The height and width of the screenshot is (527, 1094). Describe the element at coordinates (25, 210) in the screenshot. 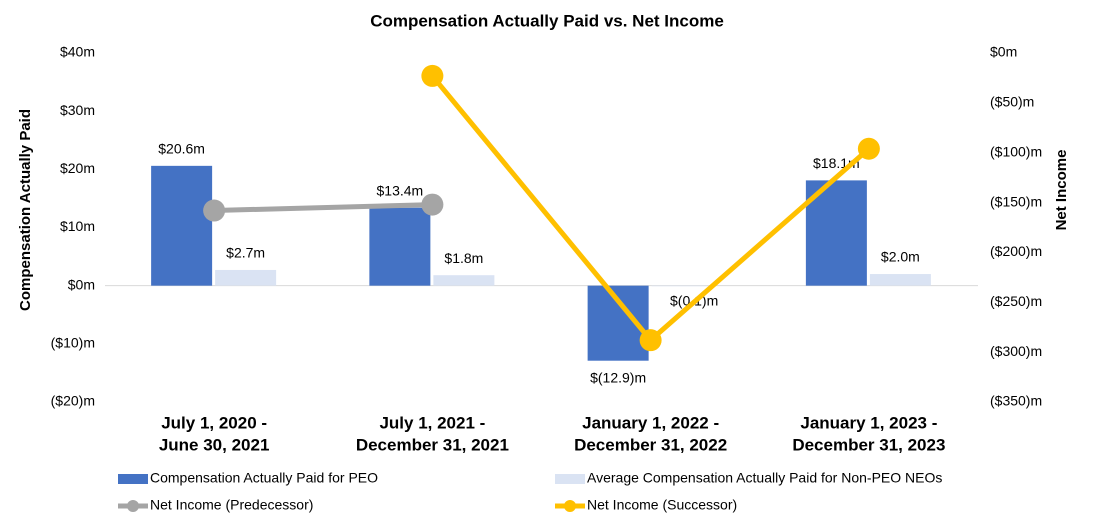

I see `y-axis-title: Compensation Actually Paid` at that location.